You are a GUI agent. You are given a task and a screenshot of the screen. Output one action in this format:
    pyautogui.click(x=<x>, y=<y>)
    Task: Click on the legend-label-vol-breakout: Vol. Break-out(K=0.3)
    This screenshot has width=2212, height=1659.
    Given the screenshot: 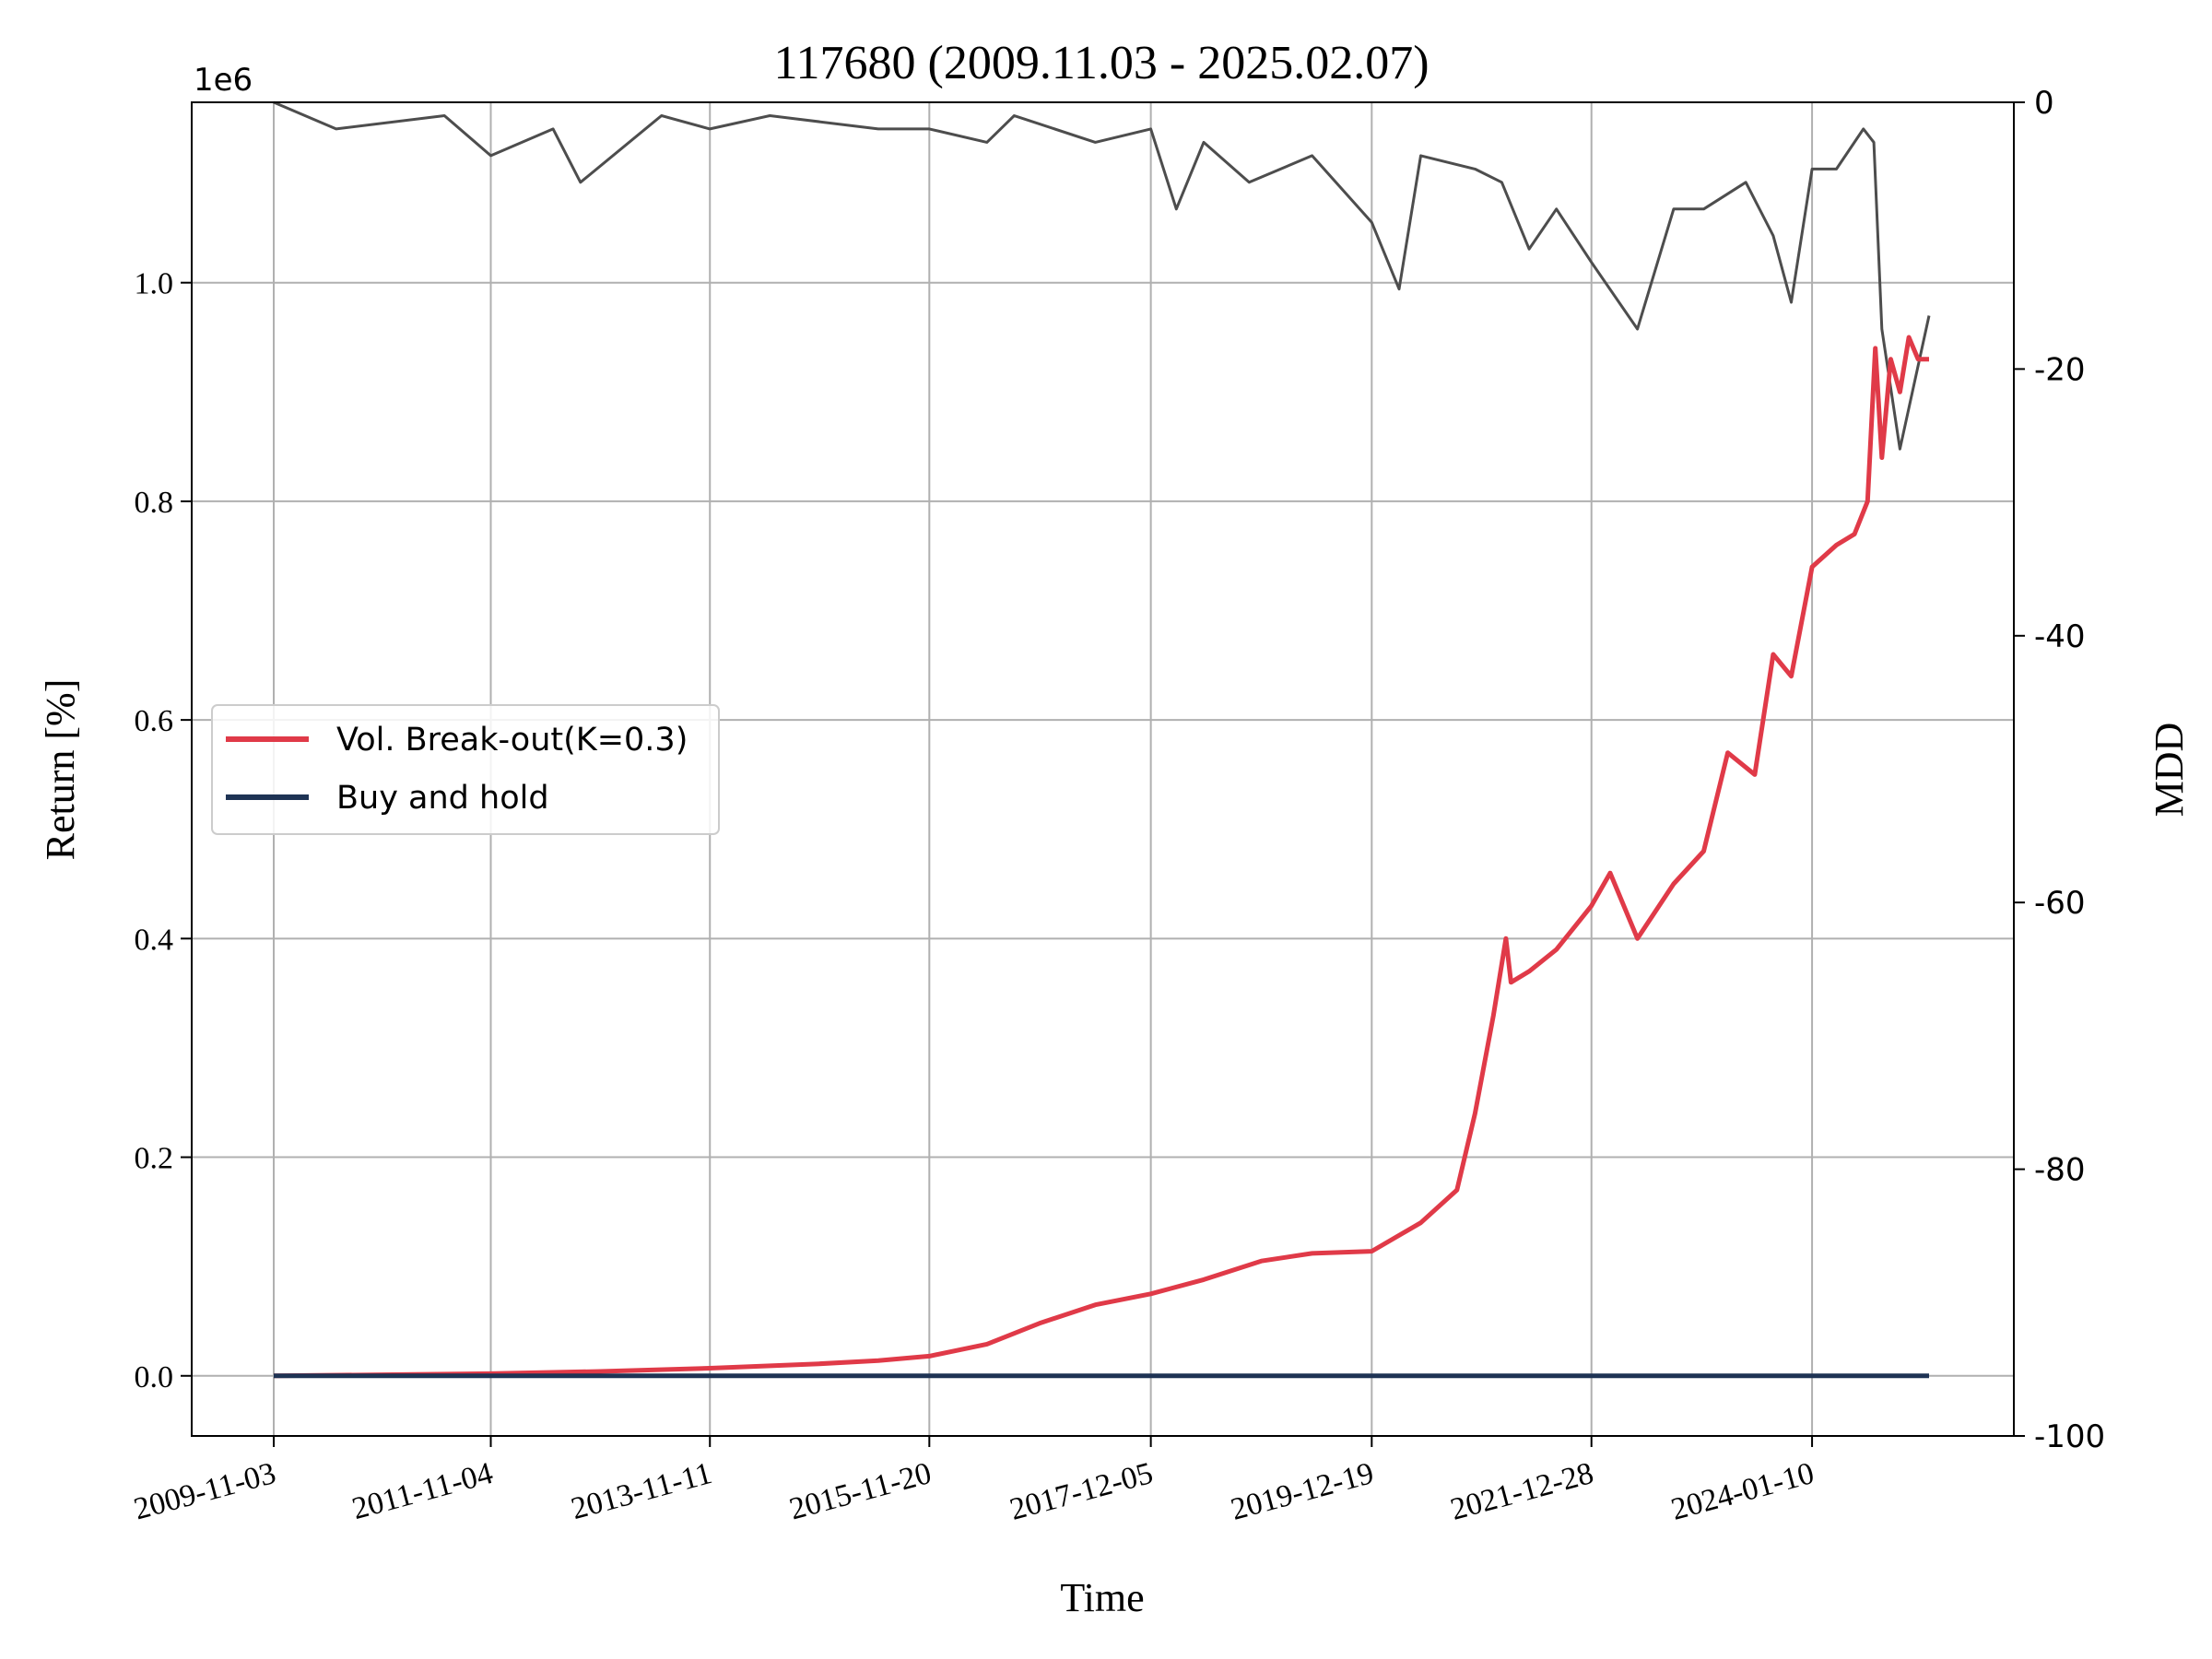 What is the action you would take?
    pyautogui.click(x=512, y=740)
    